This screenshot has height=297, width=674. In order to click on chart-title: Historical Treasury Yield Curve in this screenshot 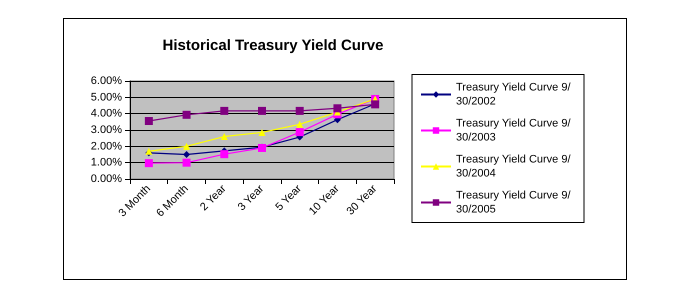, I will do `click(273, 45)`.